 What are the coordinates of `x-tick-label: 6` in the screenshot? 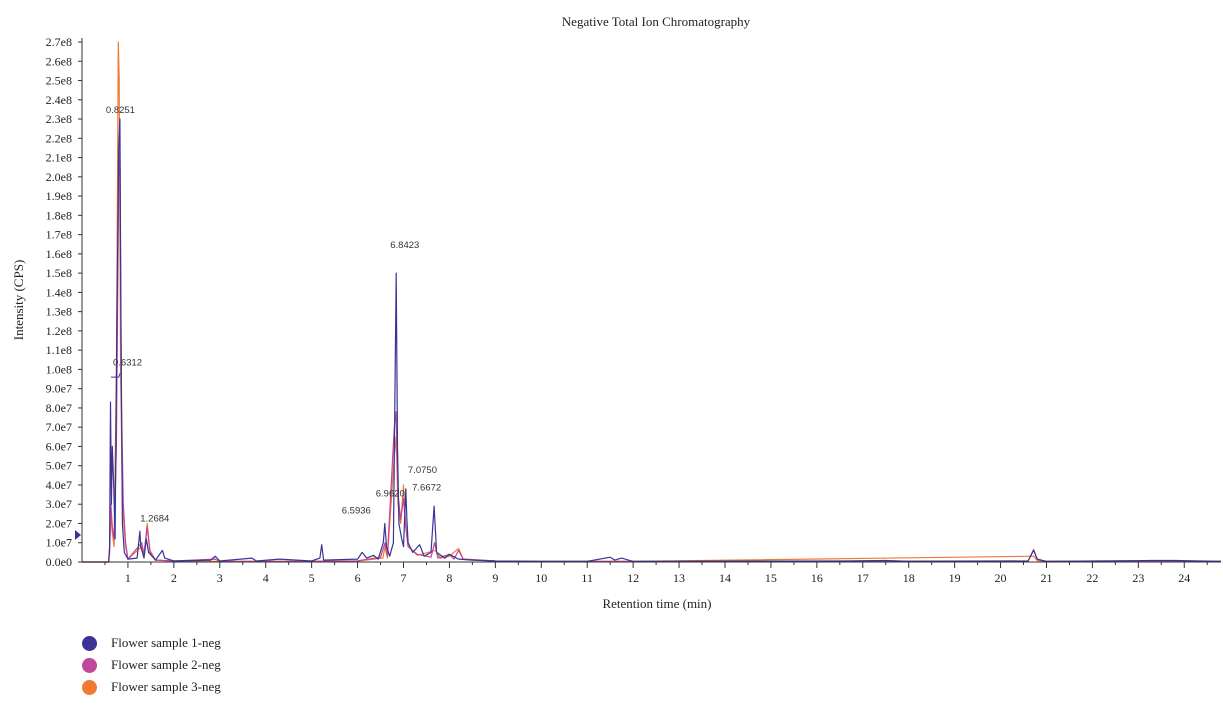 It's located at (358, 578).